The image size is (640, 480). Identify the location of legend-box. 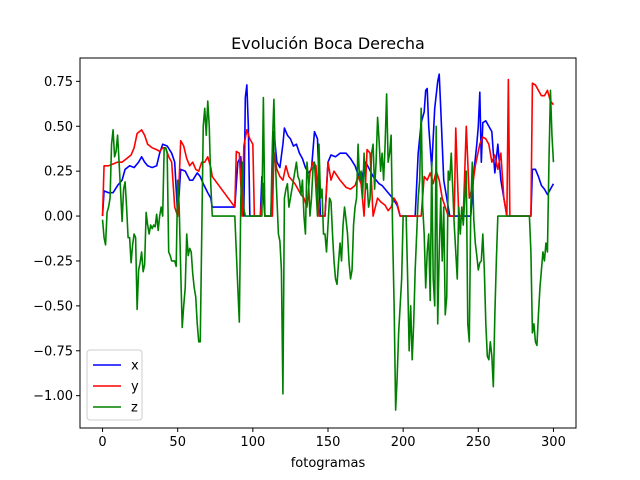
(114, 385).